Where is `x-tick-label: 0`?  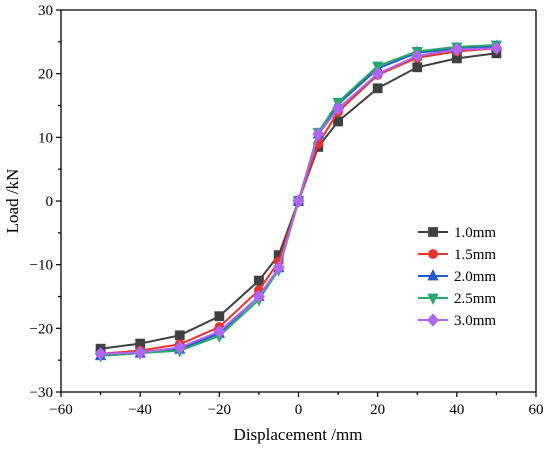
x-tick-label: 0 is located at coordinates (299, 410).